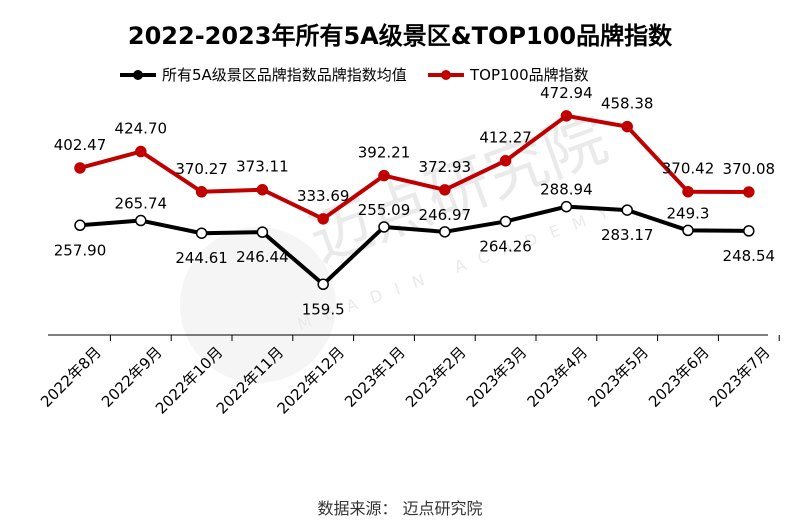 Image resolution: width=800 pixels, height=526 pixels. Describe the element at coordinates (141, 129) in the screenshot. I see `data-label: 424.70` at that location.